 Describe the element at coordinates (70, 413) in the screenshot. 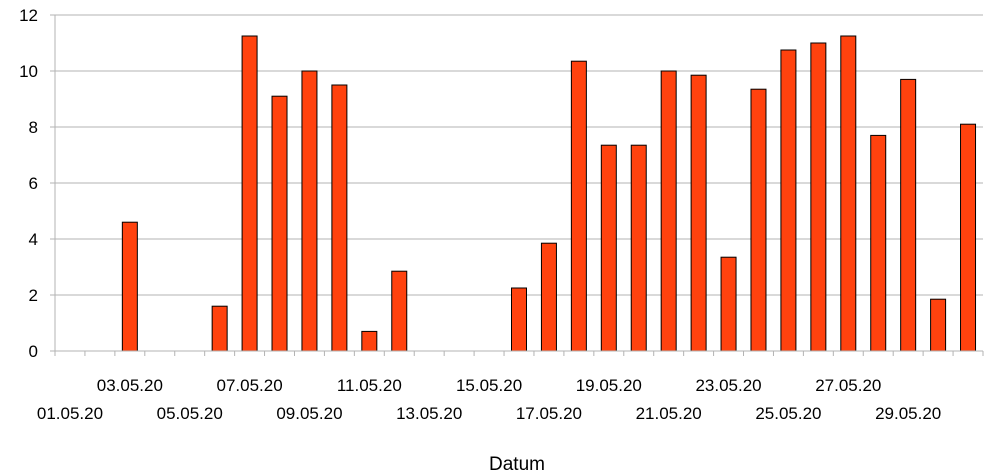

I see `x-tick-label: 01.05.20` at that location.